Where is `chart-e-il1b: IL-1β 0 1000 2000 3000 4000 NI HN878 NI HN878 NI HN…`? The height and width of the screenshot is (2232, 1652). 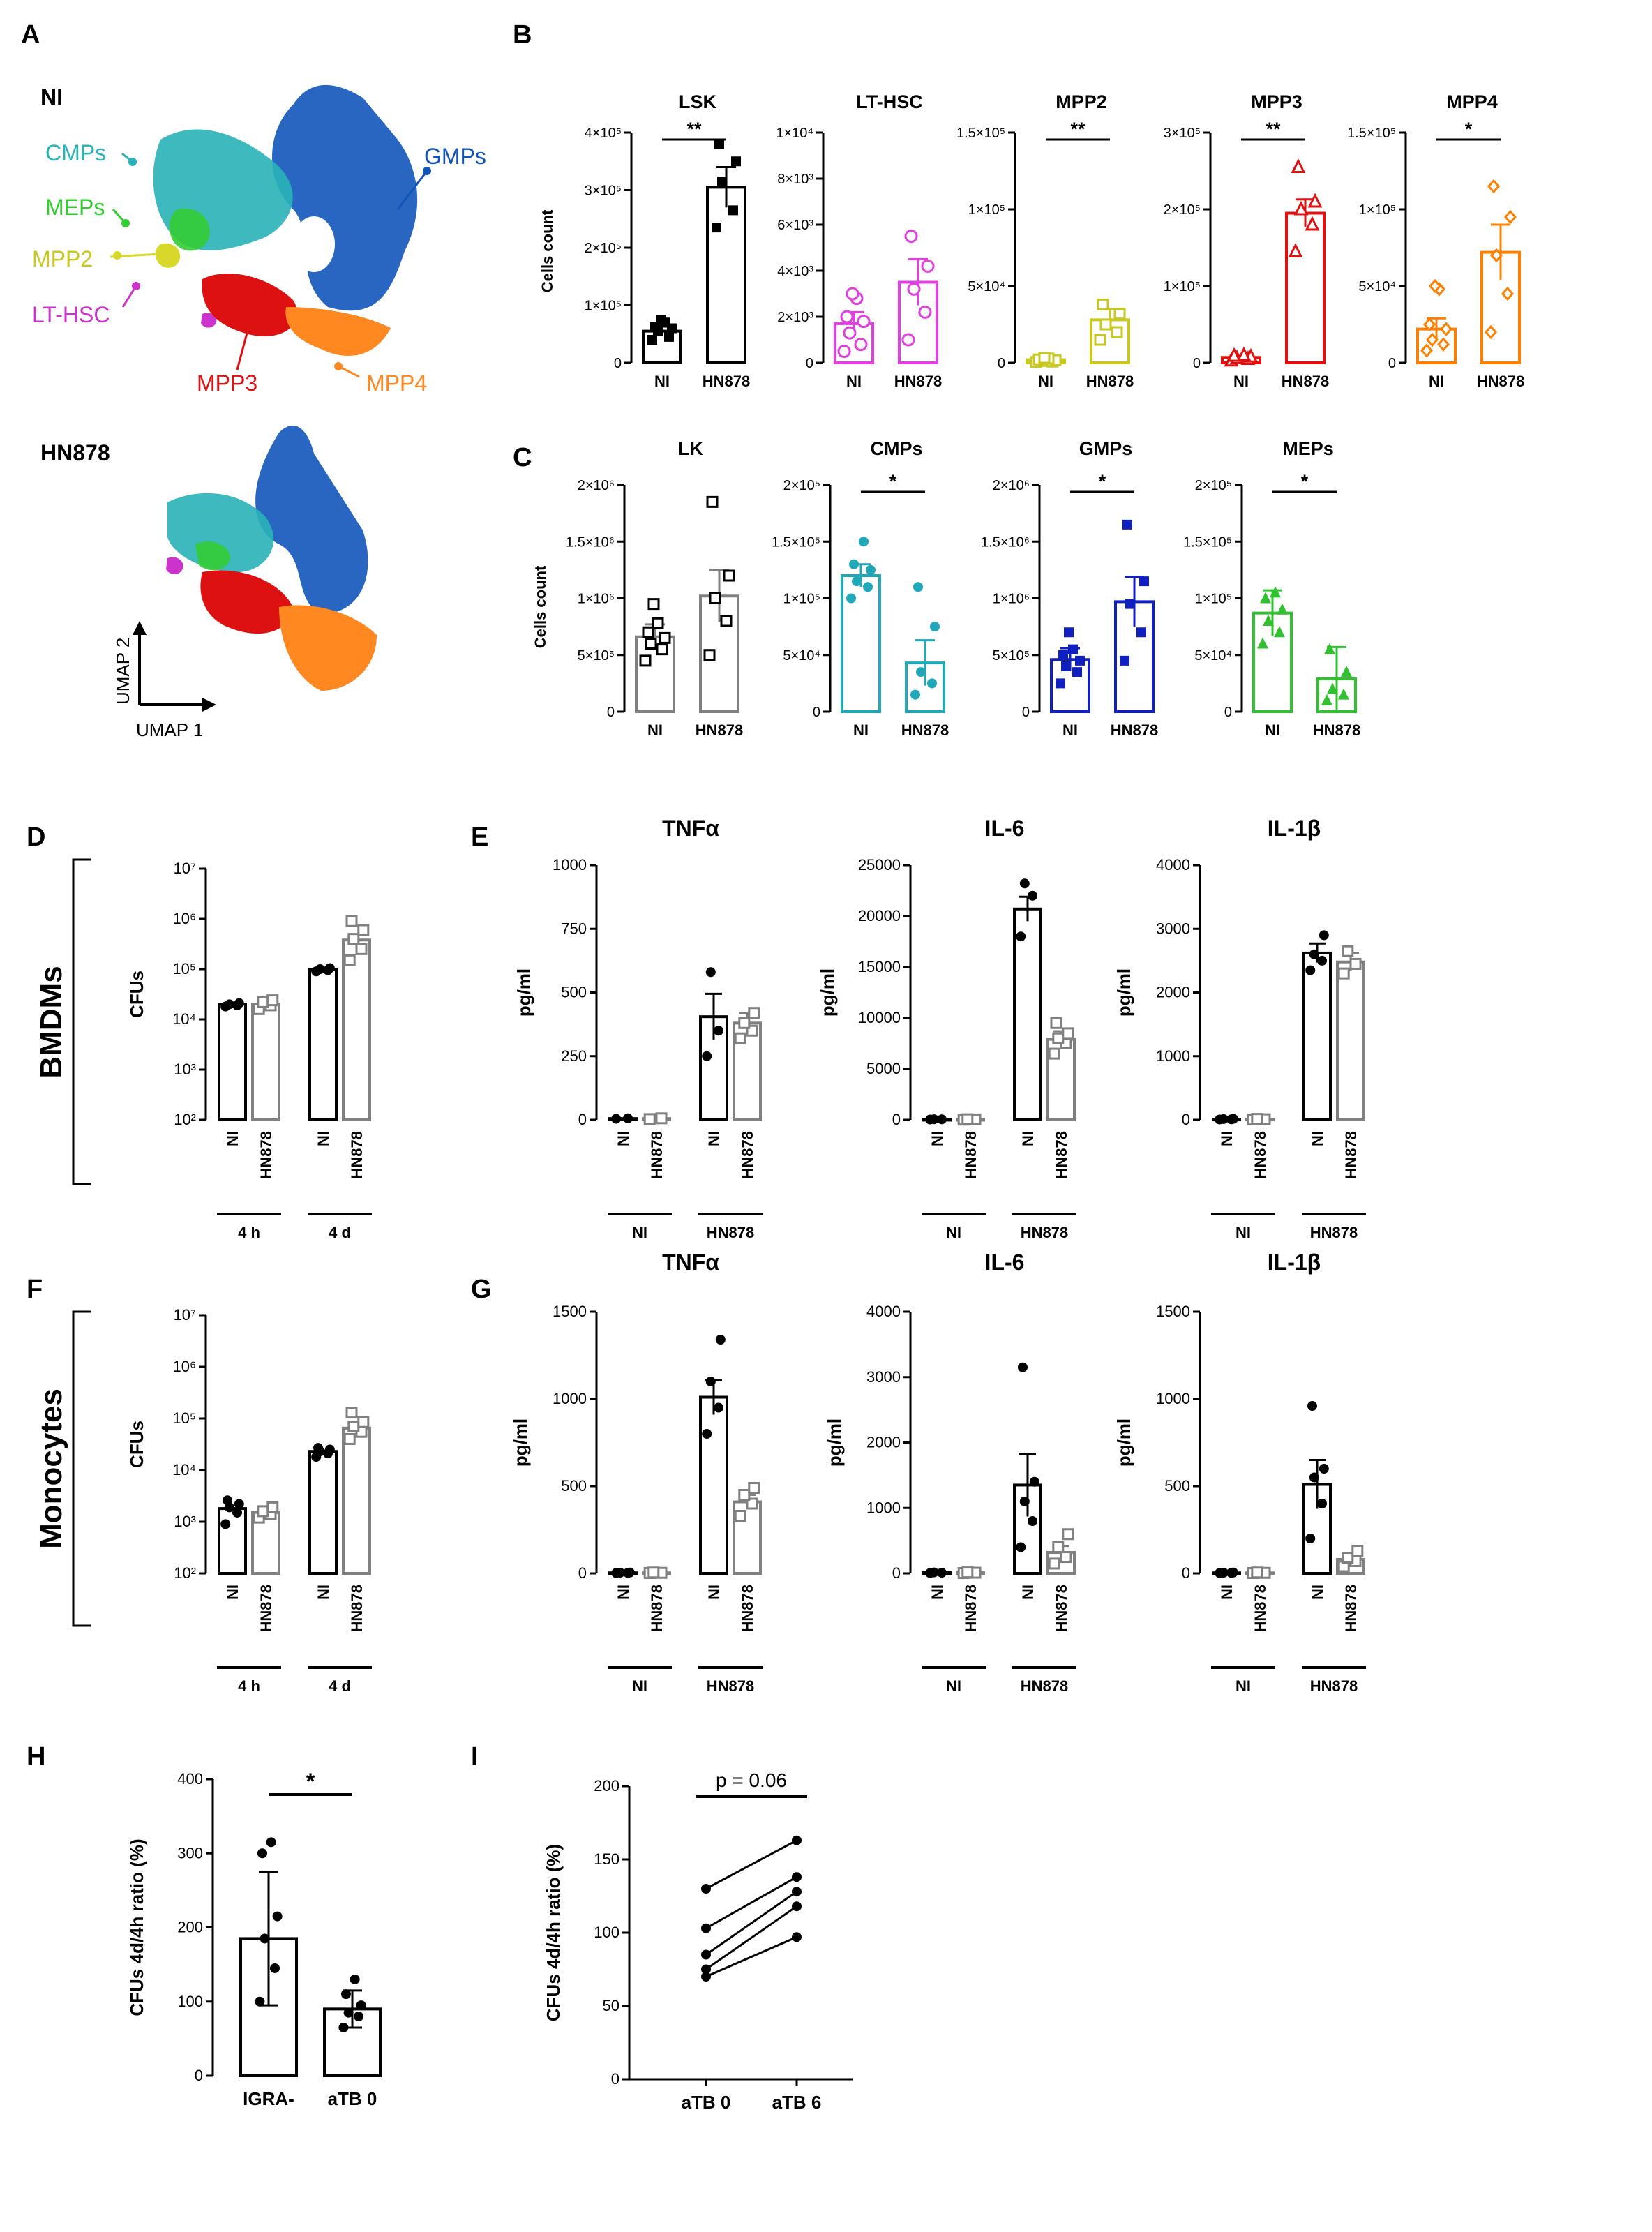
chart-e-il1b: IL-1β 0 1000 2000 3000 4000 NI HN878 NI HN878 NI HN… is located at coordinates (1239, 1028).